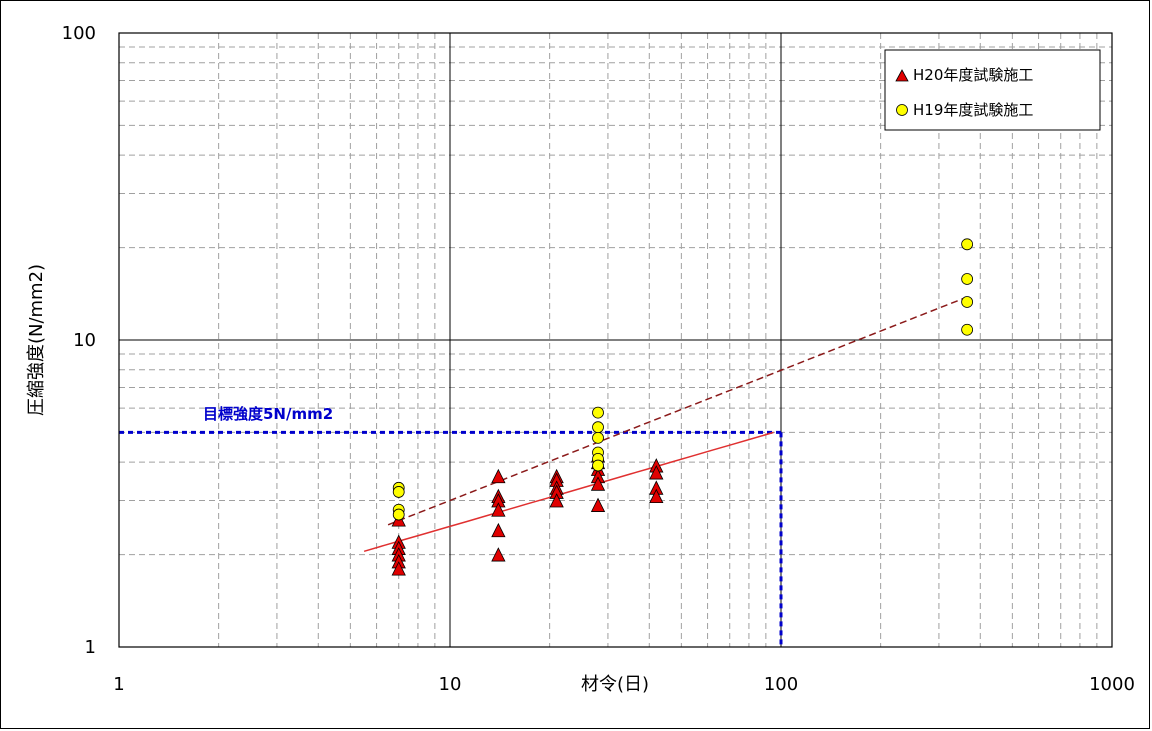 This screenshot has width=1152, height=731. I want to click on y-tick-label: 1, so click(90, 647).